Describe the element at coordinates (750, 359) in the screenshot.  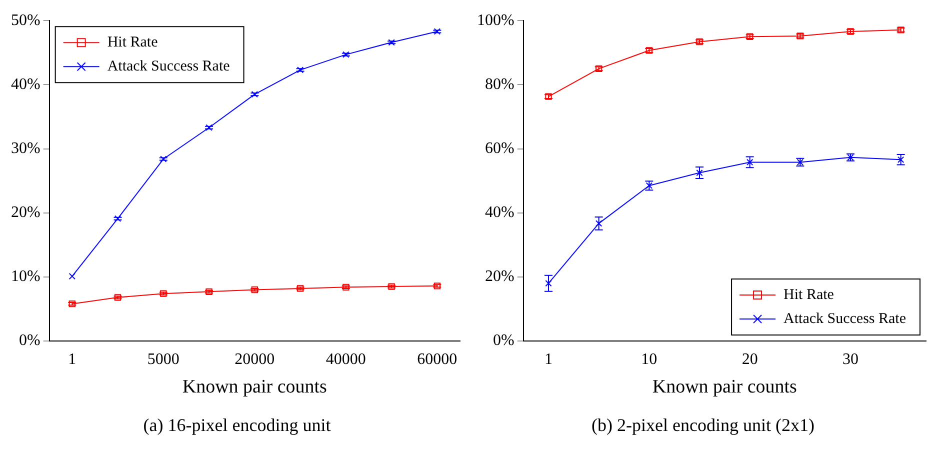
I see `x-tick-label: 20` at that location.